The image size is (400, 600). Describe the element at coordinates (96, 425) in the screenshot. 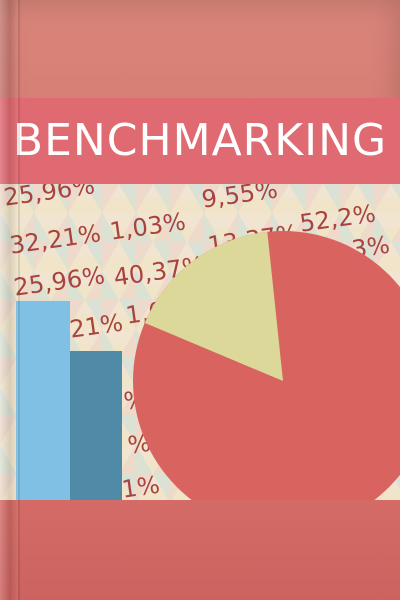

I see `bar-dark` at that location.